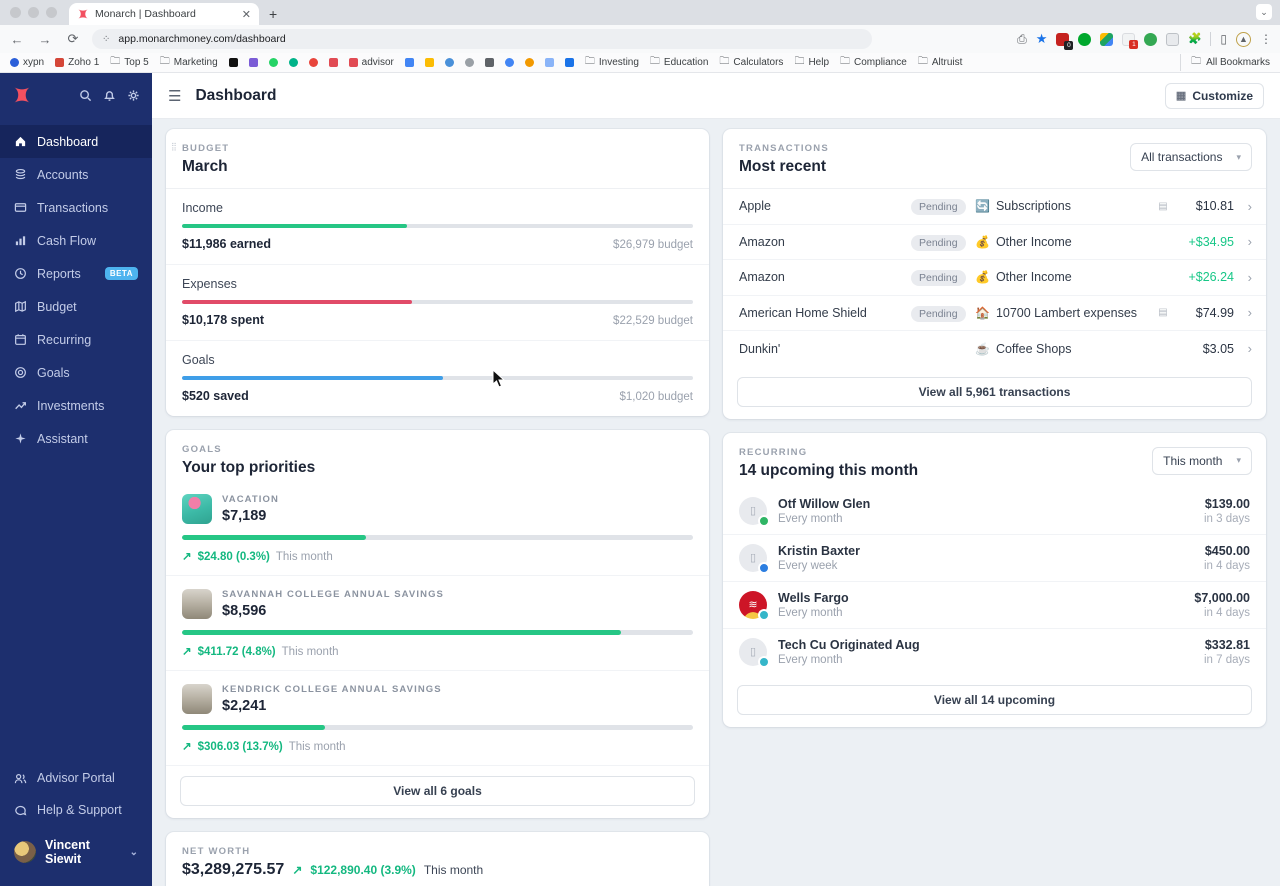 The width and height of the screenshot is (1280, 886). What do you see at coordinates (85, 95) in the screenshot?
I see `search-icon` at bounding box center [85, 95].